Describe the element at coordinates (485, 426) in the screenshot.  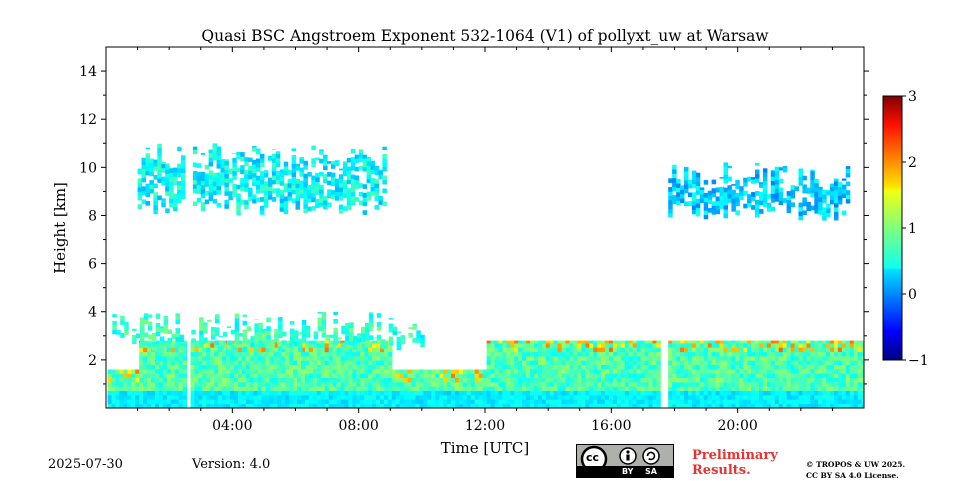
I see `x-tick-label: 12:00` at that location.